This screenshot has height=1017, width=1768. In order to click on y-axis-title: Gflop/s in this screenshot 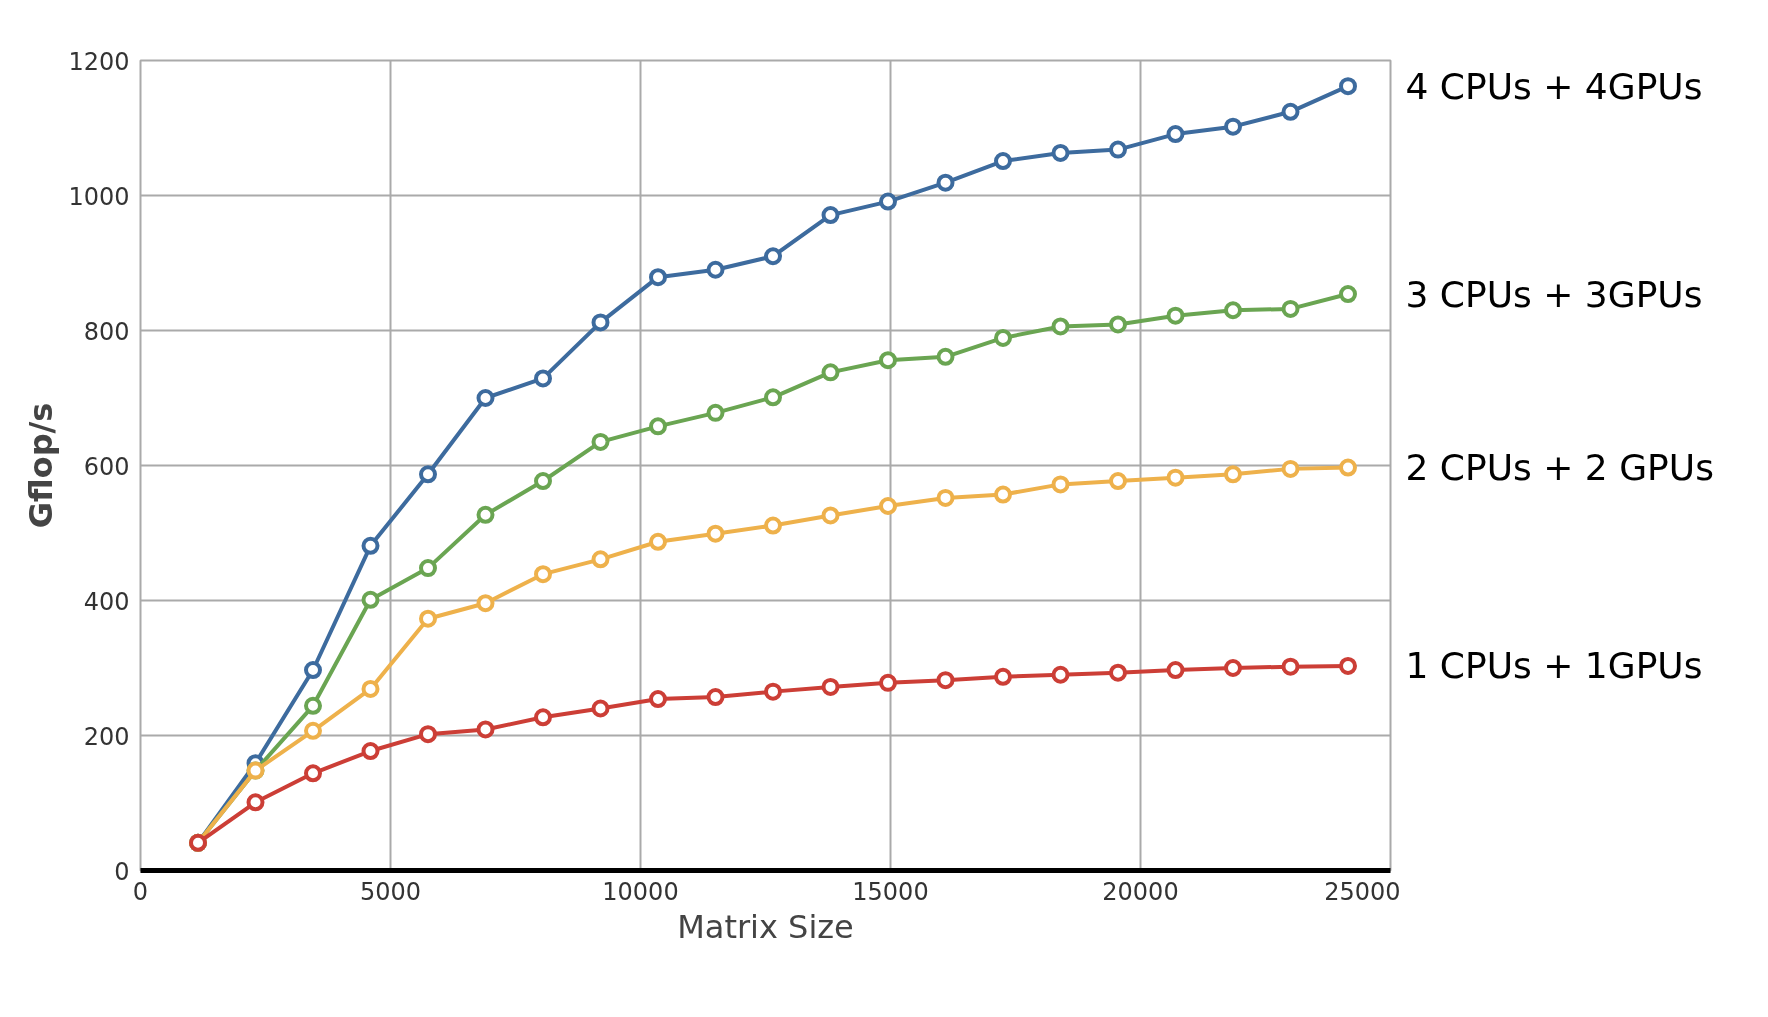, I will do `click(41, 465)`.